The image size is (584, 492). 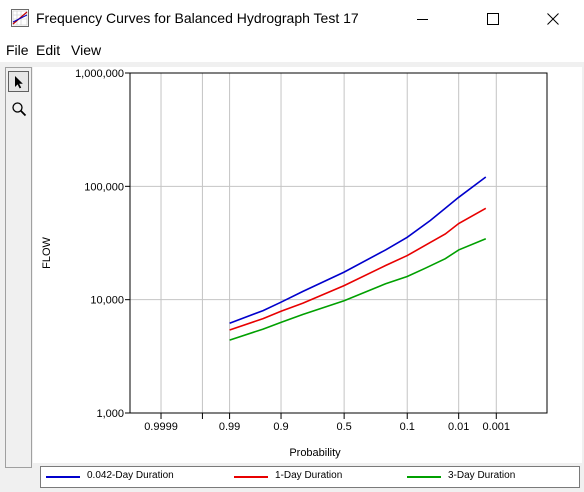 I want to click on minimize-icon, so click(x=422, y=19).